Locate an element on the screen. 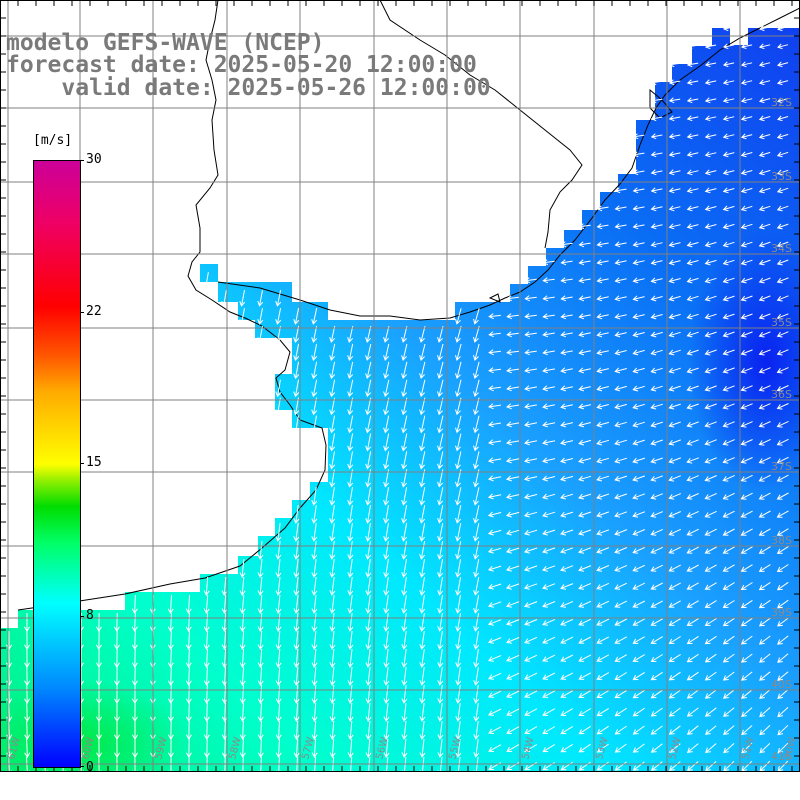  lat-label: 34S is located at coordinates (781, 248).